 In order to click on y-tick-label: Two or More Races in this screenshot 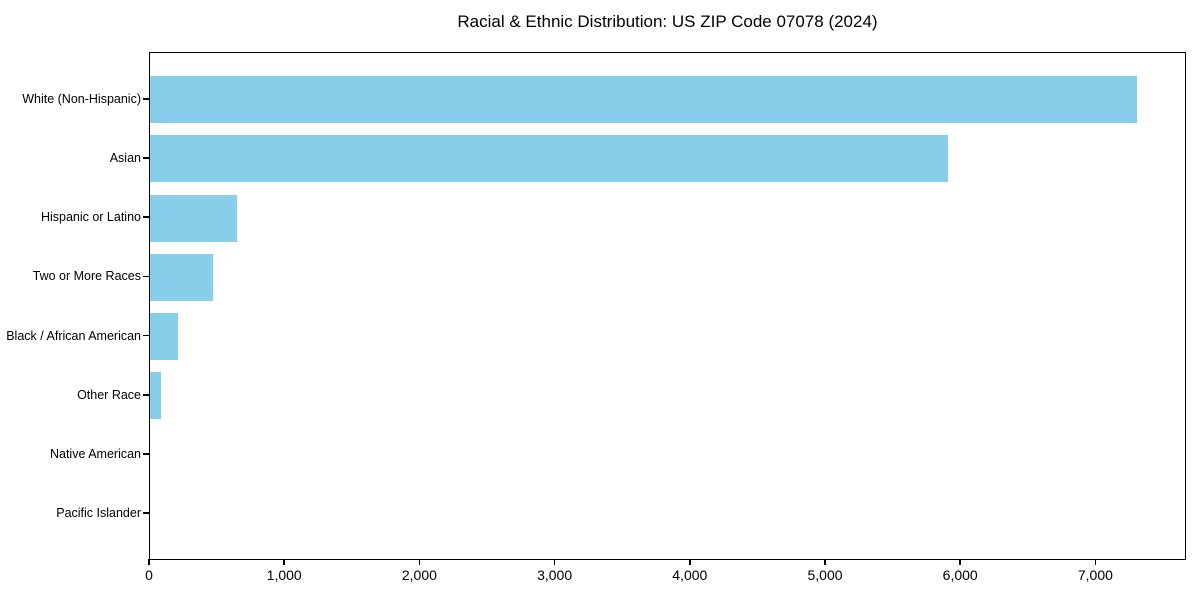, I will do `click(86, 276)`.